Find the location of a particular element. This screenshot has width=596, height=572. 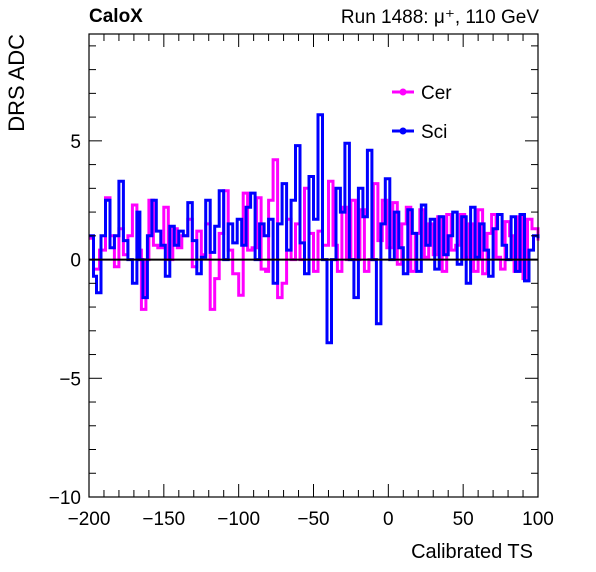

x-tick-label: −200 is located at coordinates (89, 519).